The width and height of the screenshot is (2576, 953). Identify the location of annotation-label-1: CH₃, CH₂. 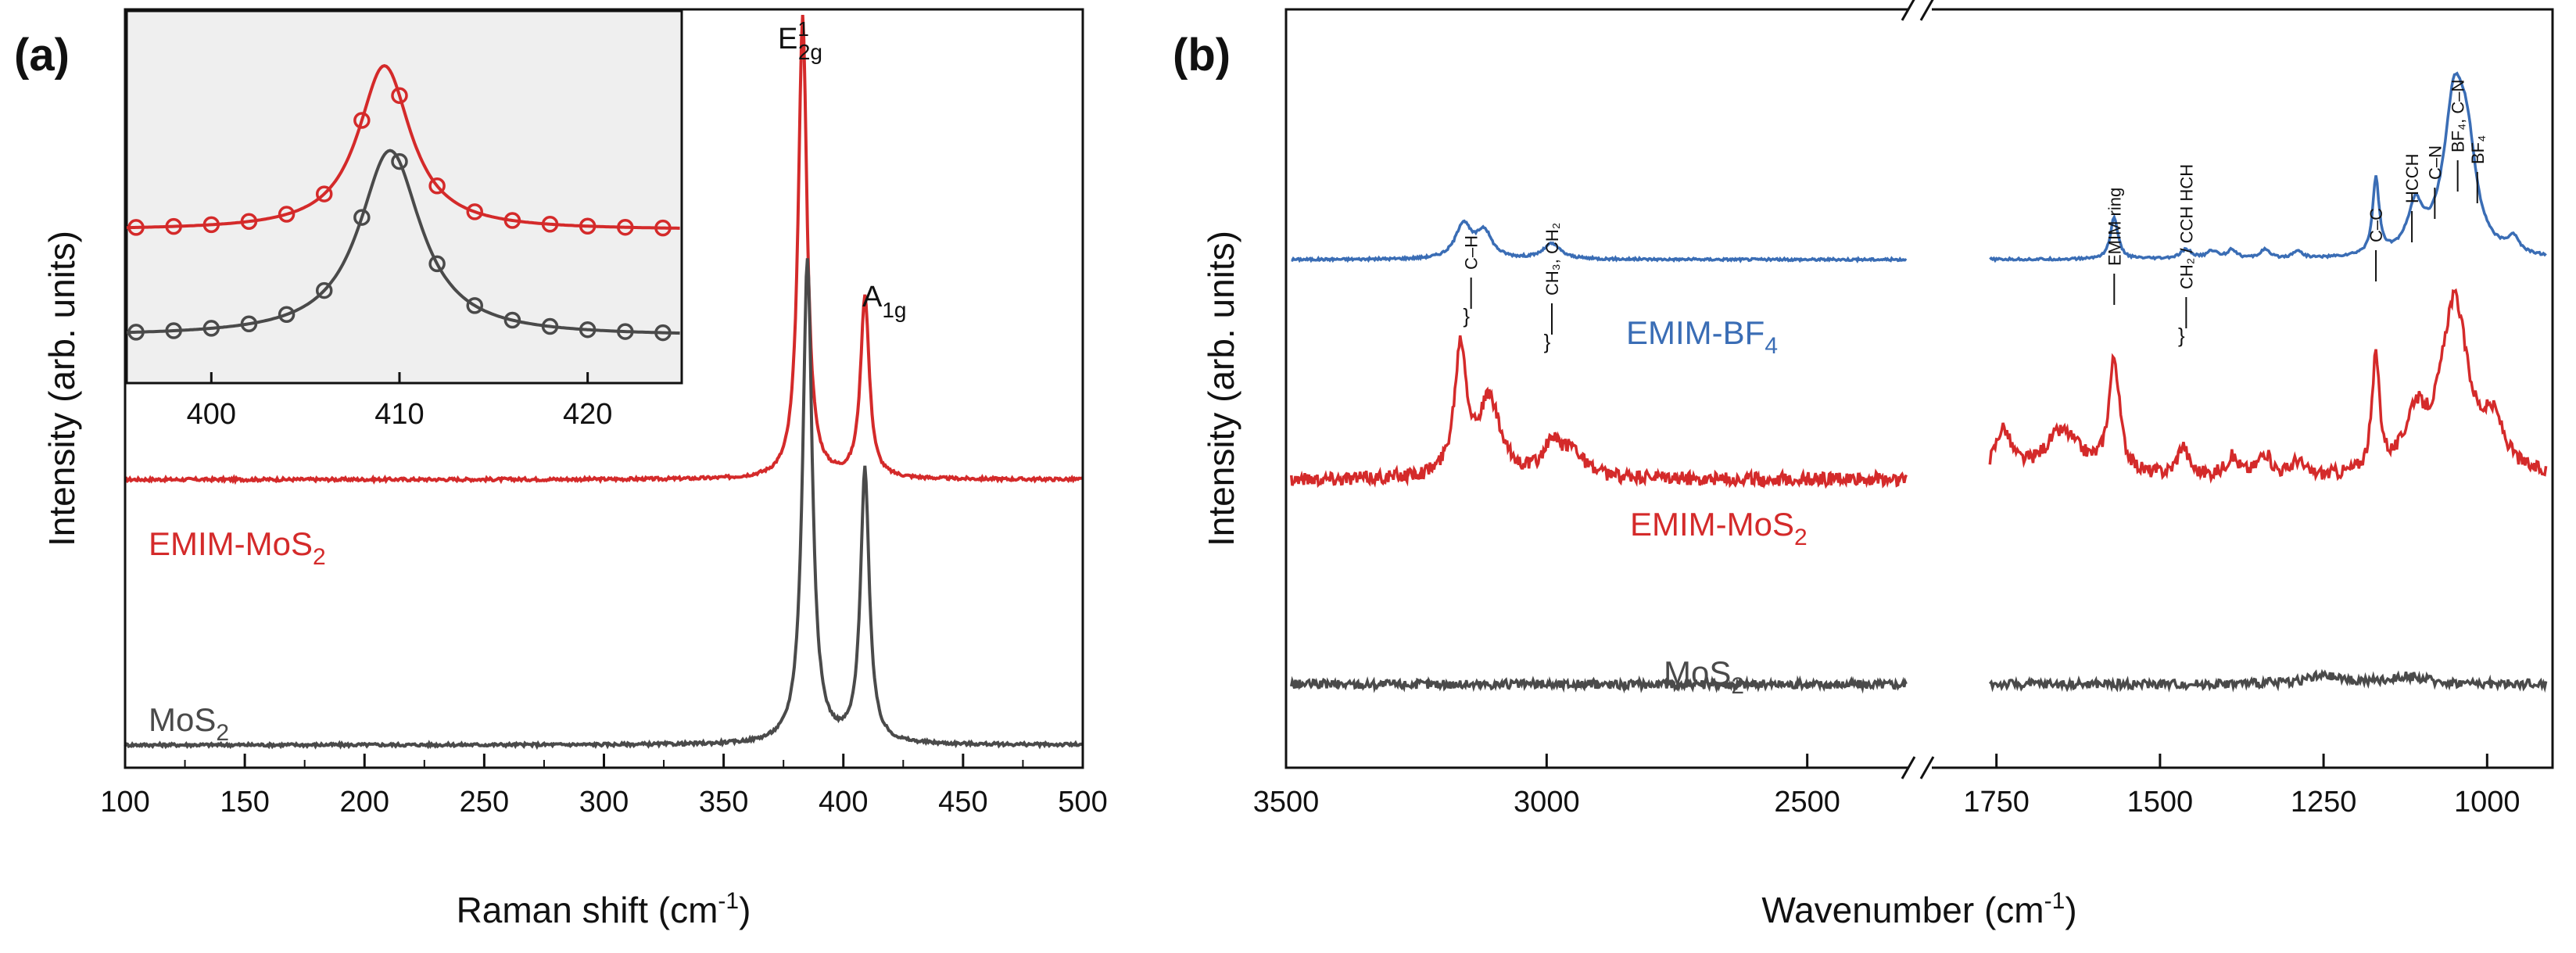
(1552, 260).